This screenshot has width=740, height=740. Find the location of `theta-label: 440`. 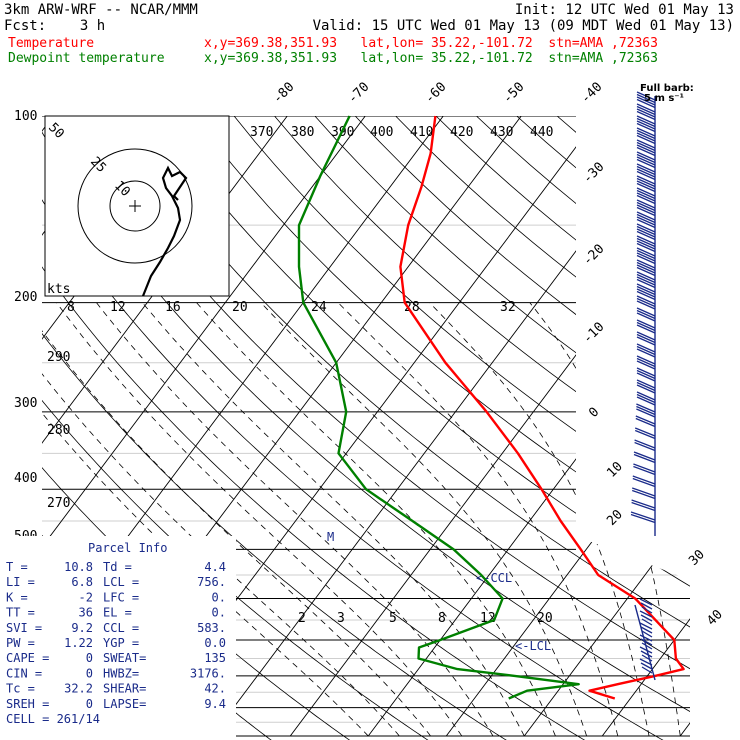

theta-label: 440 is located at coordinates (541, 132).